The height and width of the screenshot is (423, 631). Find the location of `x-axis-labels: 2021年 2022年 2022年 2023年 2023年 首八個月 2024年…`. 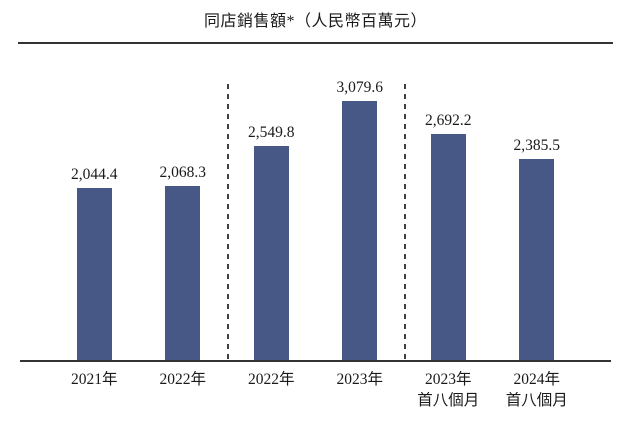

x-axis-labels: 2021年 2022年 2022年 2023年 2023年 首八個月 2024年… is located at coordinates (315, 386).